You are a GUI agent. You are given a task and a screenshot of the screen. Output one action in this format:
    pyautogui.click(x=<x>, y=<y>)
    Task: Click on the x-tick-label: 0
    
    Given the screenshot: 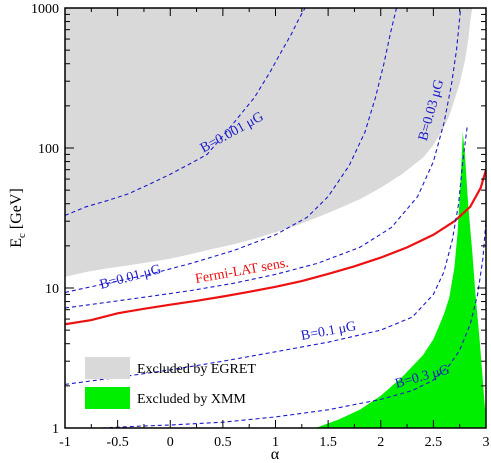 What is the action you would take?
    pyautogui.click(x=170, y=442)
    